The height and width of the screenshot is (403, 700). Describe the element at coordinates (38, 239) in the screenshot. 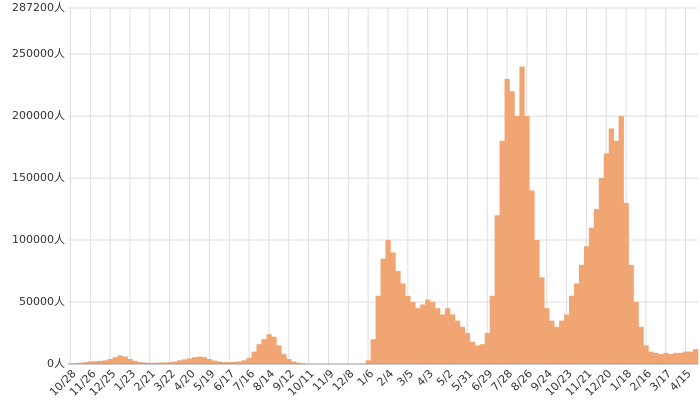

I see `y-tick-label: 100000人` at that location.